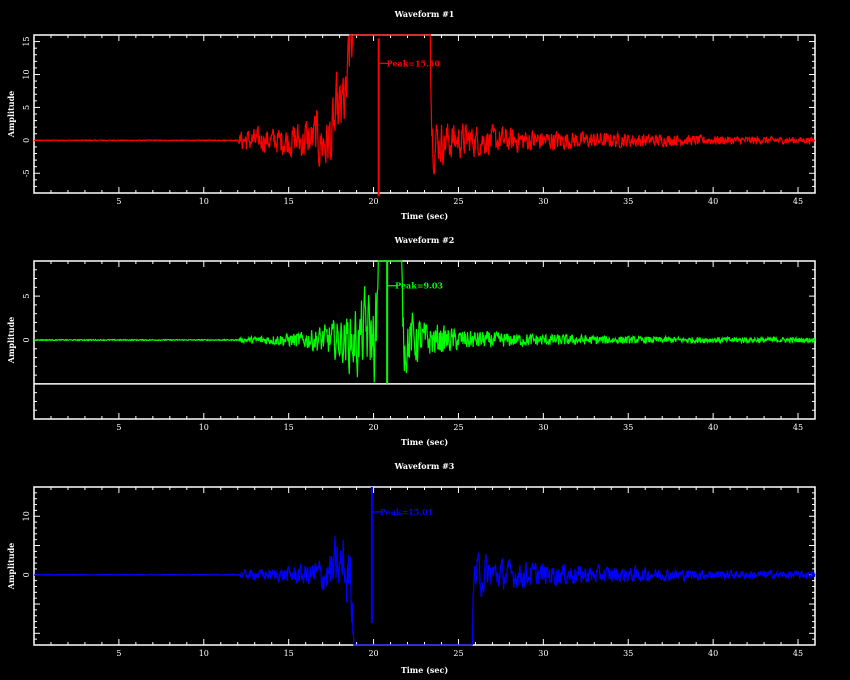 The image size is (850, 680). What do you see at coordinates (424, 14) in the screenshot?
I see `panel-title: Waveform #1` at bounding box center [424, 14].